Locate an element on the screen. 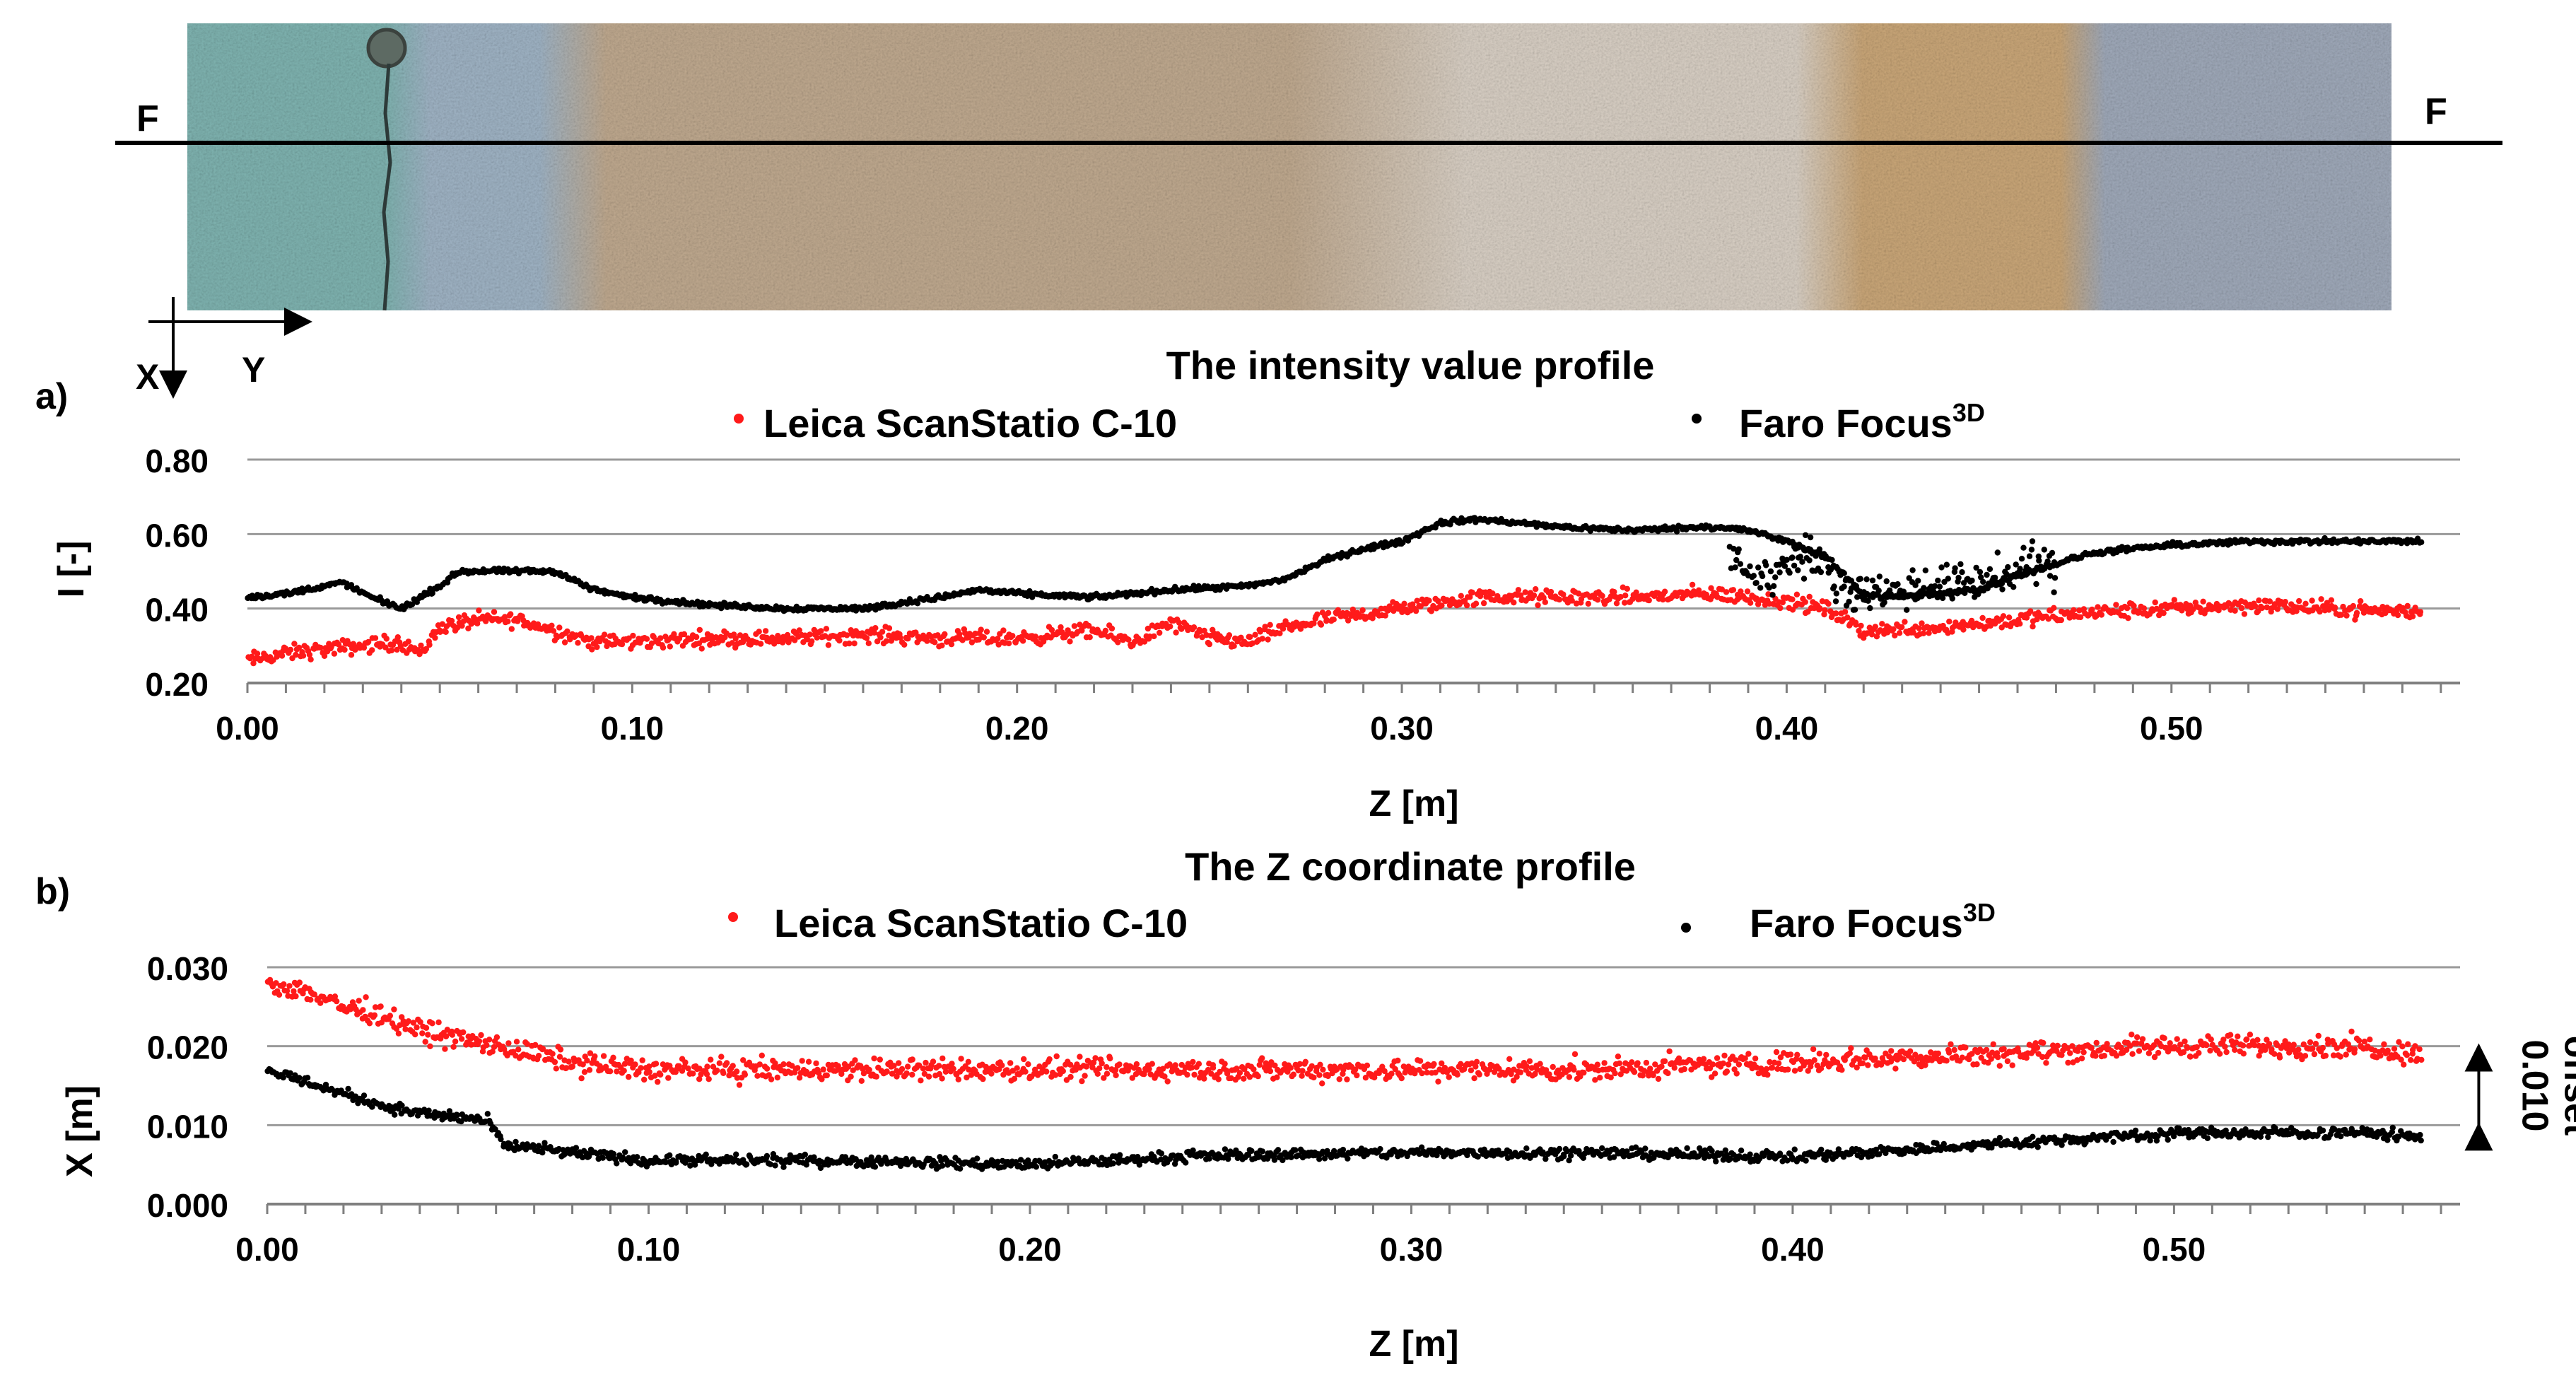 The width and height of the screenshot is (2576, 1395). section-label-right: F is located at coordinates (2436, 111).